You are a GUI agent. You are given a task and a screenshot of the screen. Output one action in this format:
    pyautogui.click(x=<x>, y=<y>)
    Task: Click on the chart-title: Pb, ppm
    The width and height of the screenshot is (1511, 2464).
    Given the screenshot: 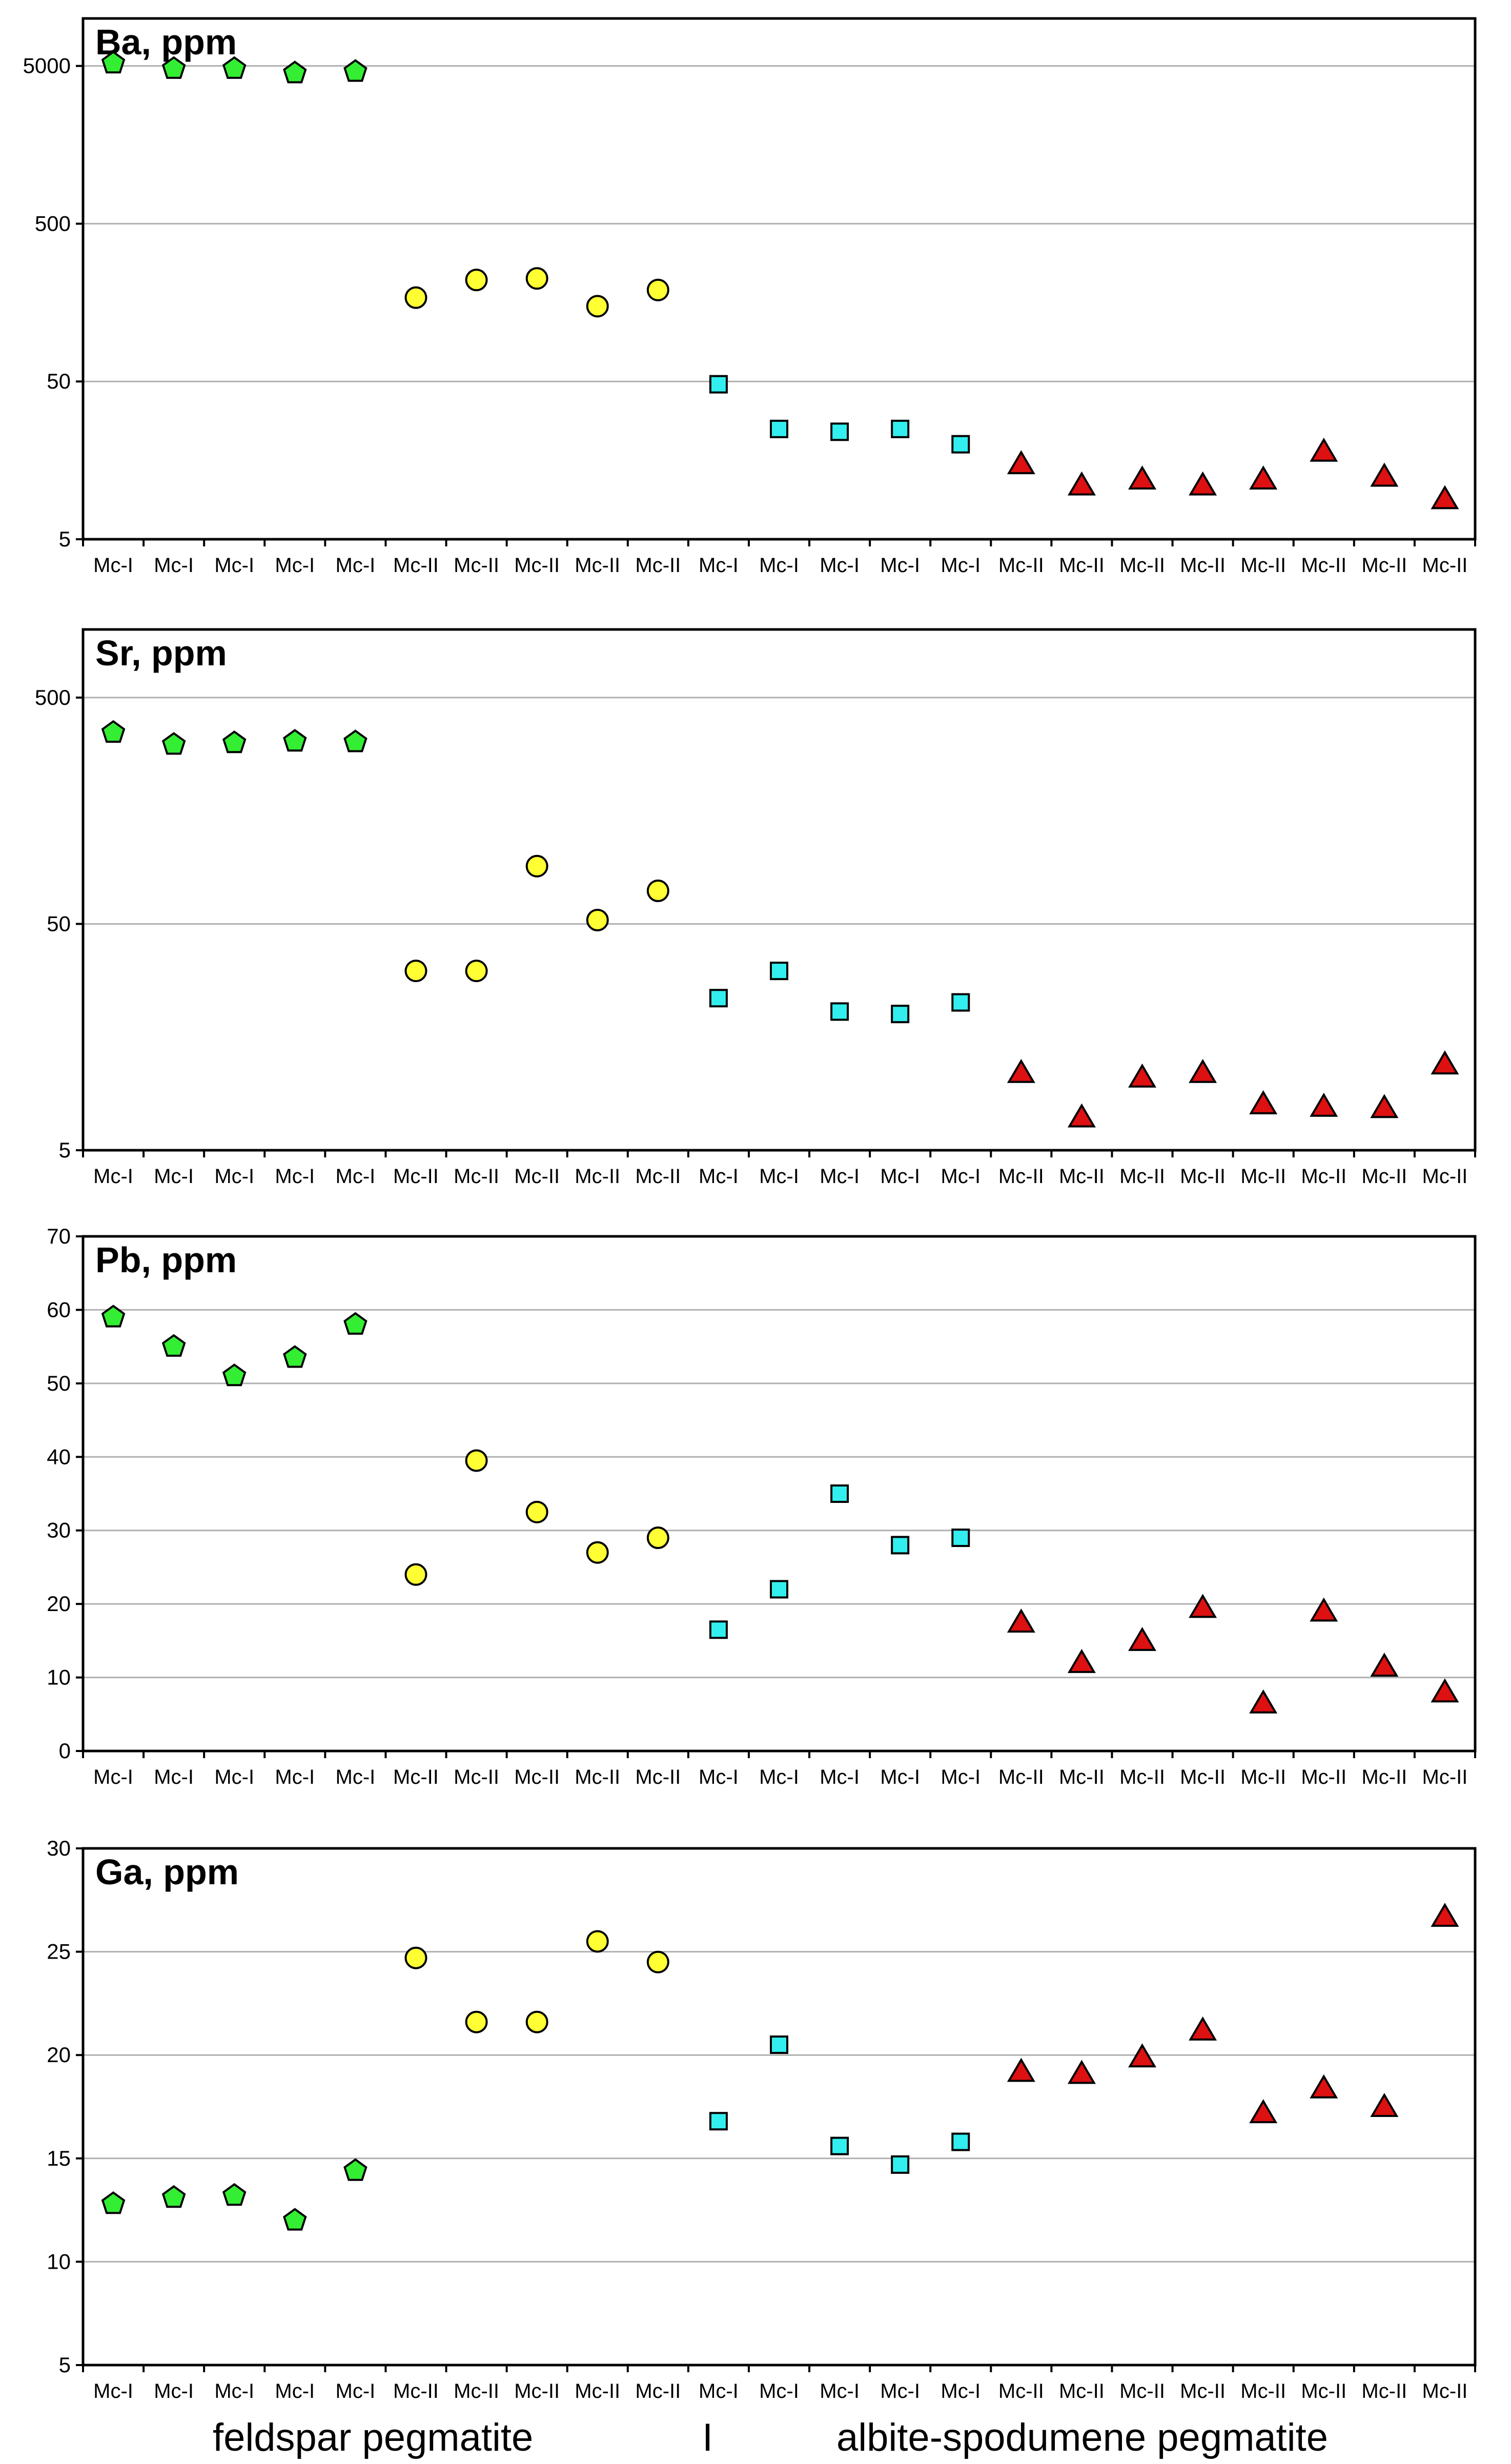 What is the action you would take?
    pyautogui.click(x=166, y=1260)
    